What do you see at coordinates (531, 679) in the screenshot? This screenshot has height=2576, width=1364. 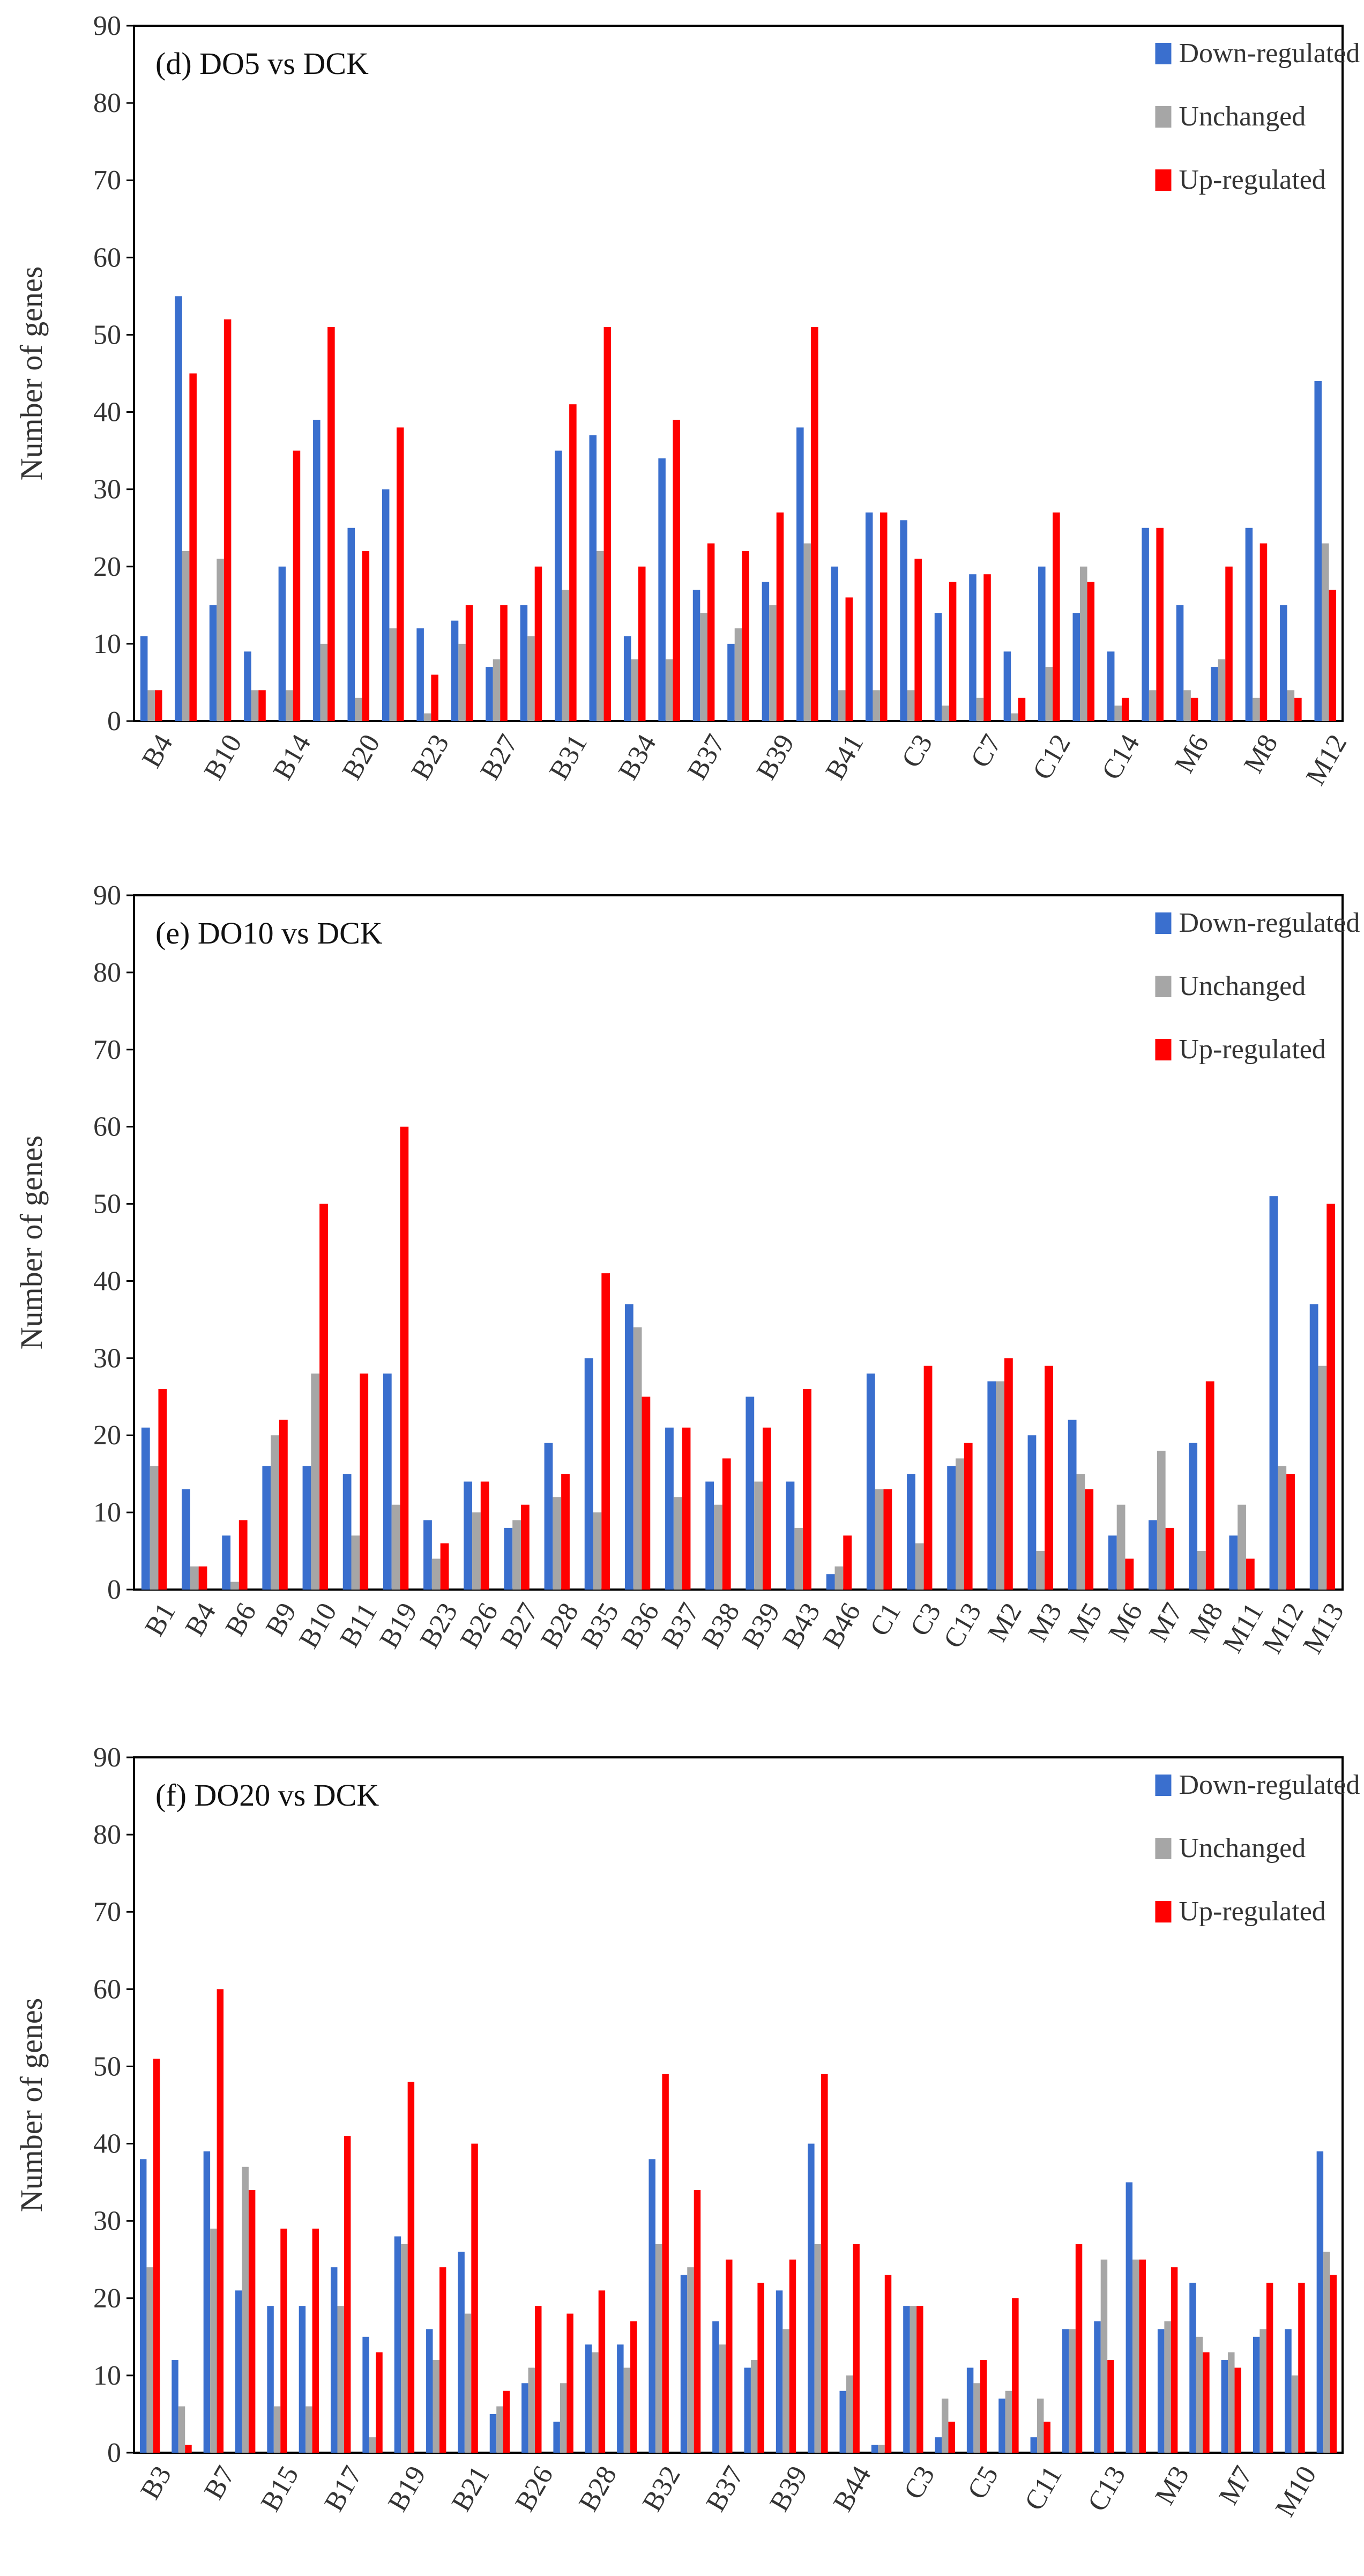 I see `bar-unchanged-B29` at bounding box center [531, 679].